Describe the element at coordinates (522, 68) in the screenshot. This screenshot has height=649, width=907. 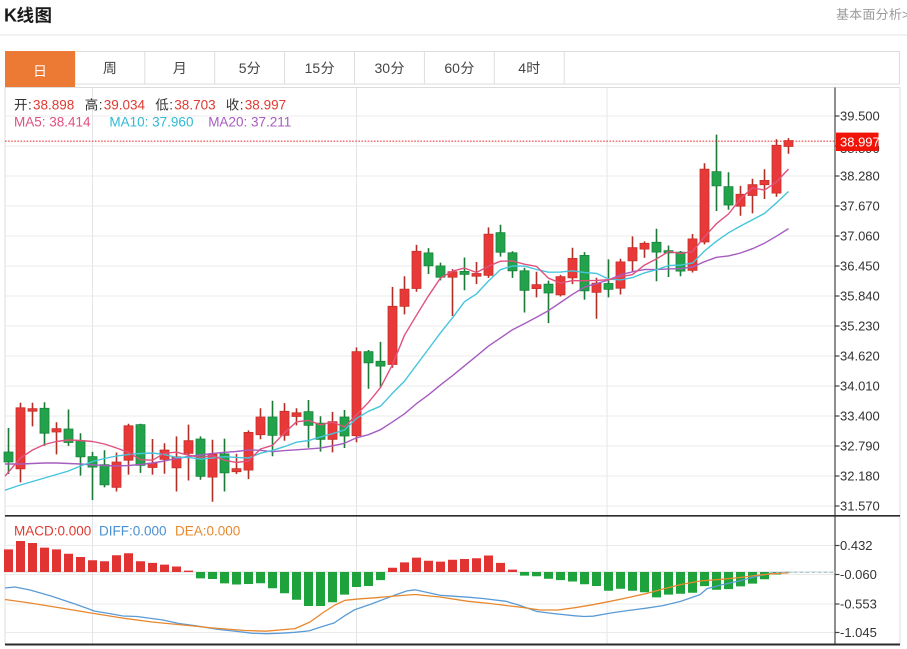
I see `svg-text: 4` at that location.